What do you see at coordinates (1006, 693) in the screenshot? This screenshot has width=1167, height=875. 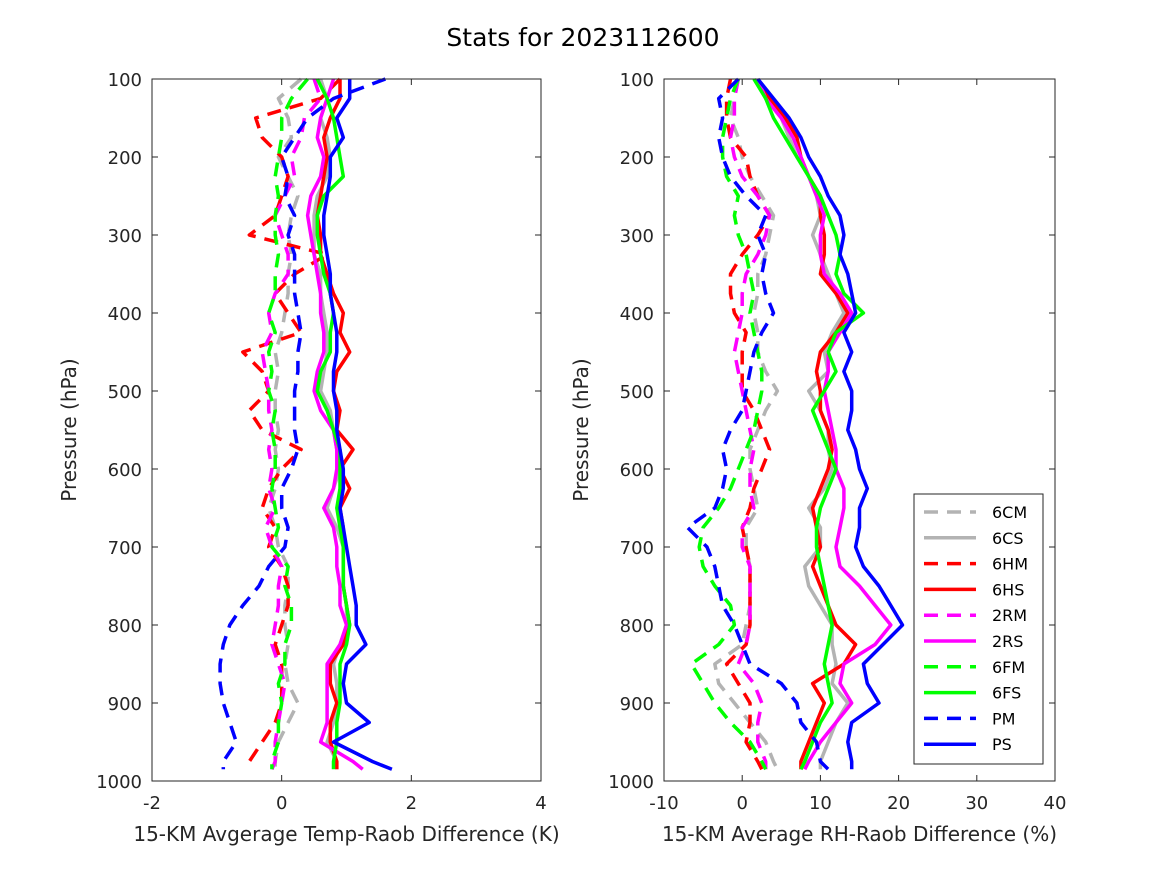 I see `legend-label-6fs: 6FS` at bounding box center [1006, 693].